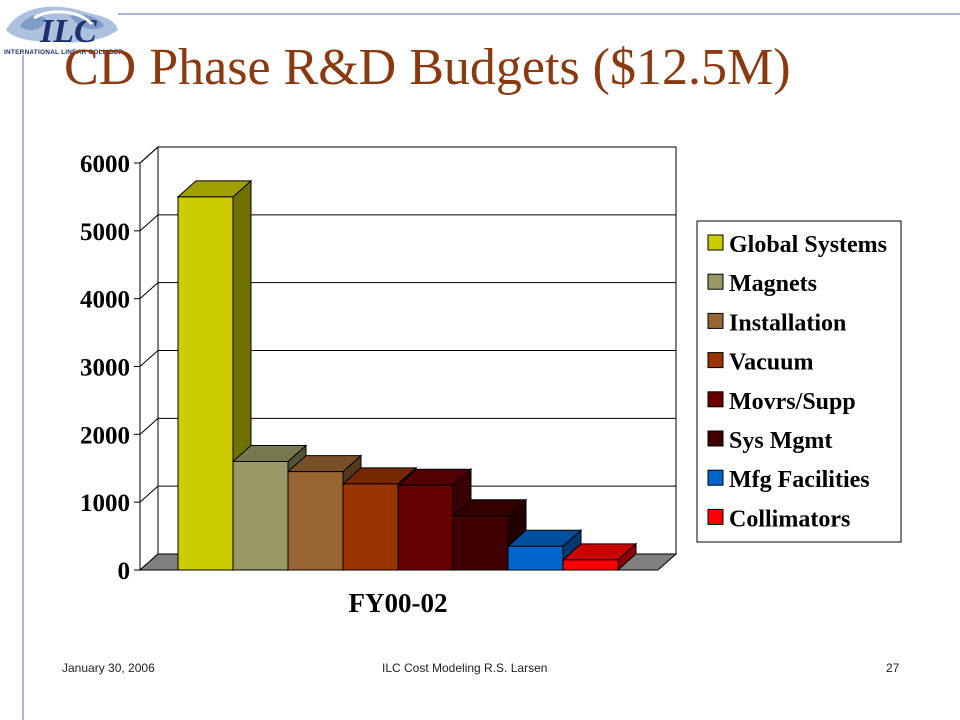 This screenshot has width=960, height=720. I want to click on logo-text: INTERNATIONAL LINEAR COLLIDER, so click(64, 52).